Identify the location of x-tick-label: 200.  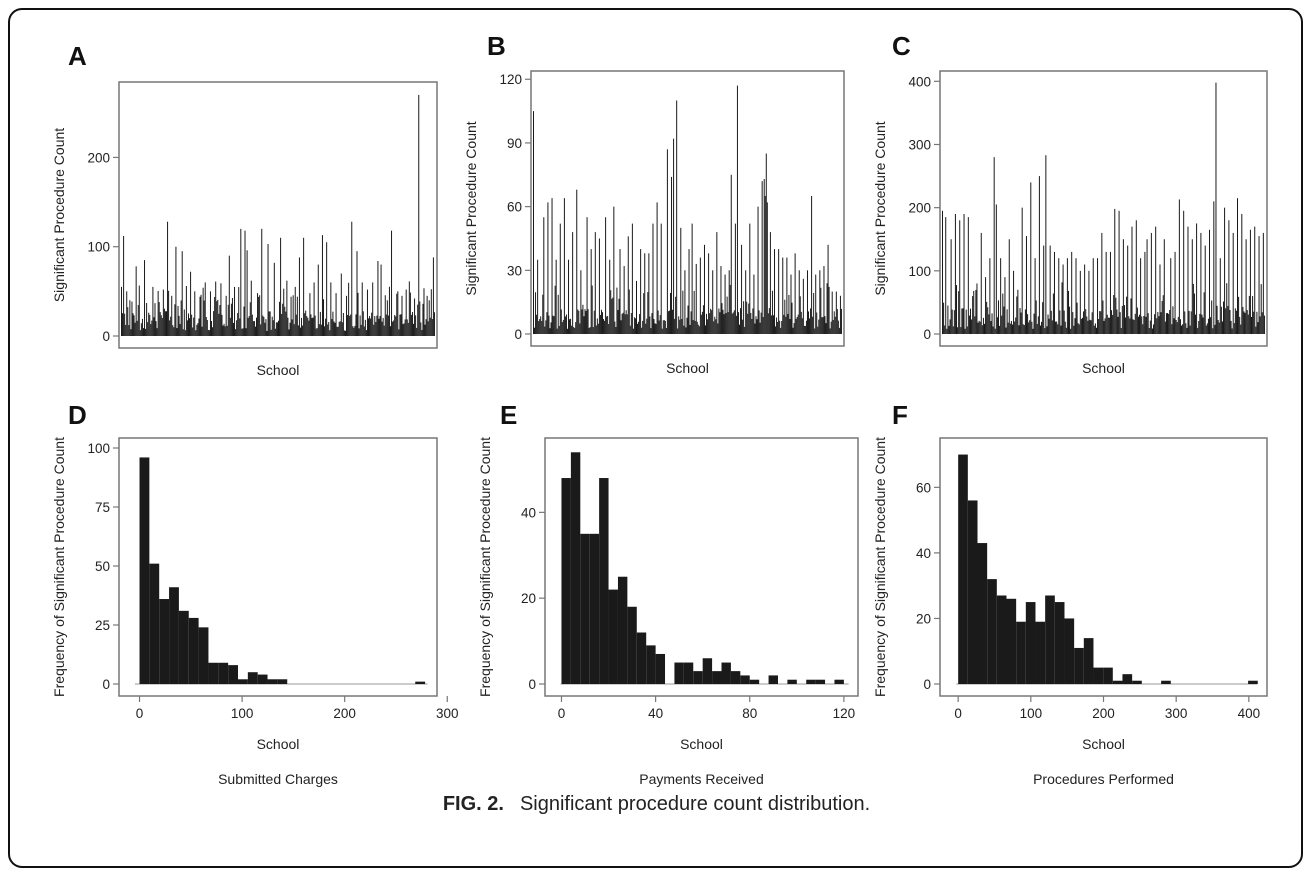
(1103, 713).